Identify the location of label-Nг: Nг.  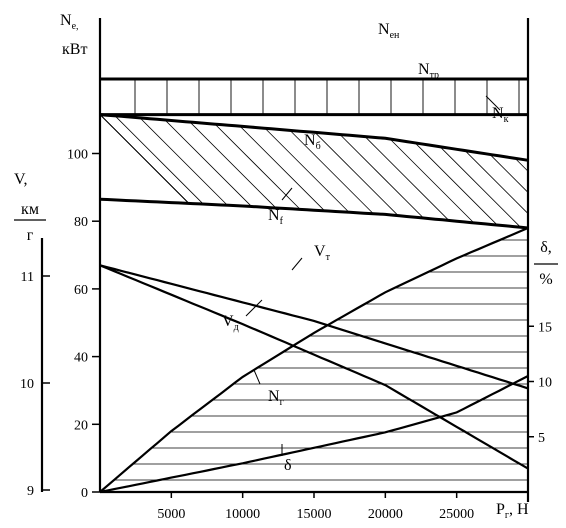
(276, 398).